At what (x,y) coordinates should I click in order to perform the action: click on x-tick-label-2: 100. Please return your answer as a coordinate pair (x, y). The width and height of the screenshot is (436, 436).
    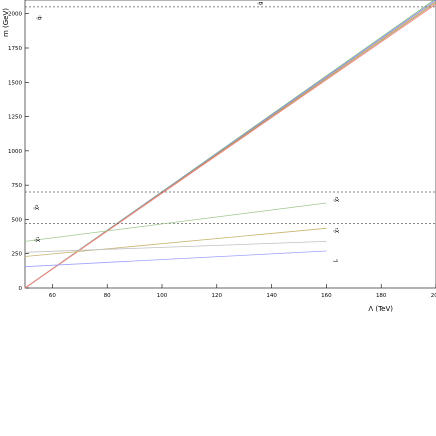
    Looking at the image, I should click on (162, 296).